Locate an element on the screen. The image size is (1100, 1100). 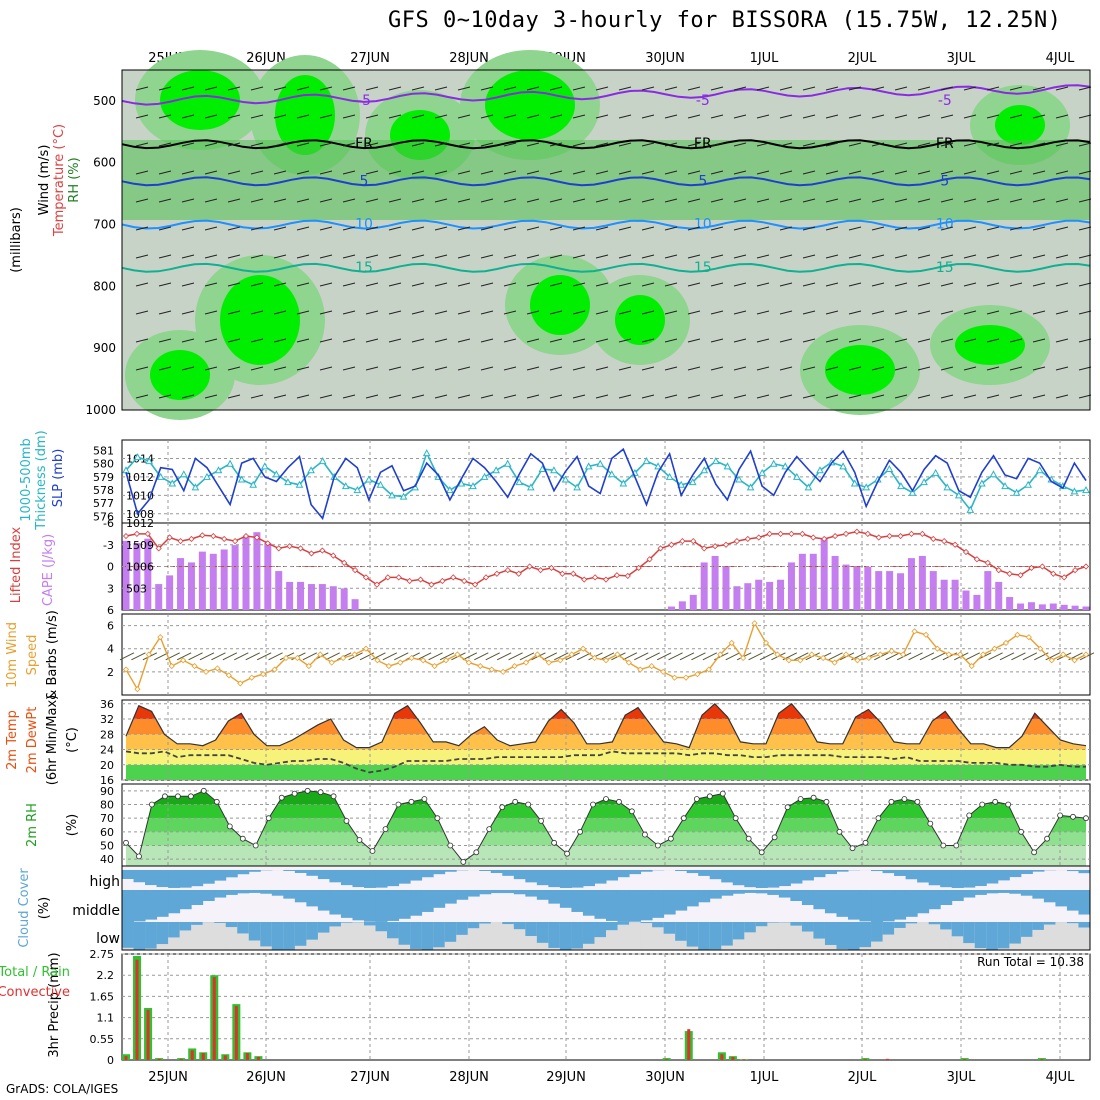
legend-total-rain: Total / Rain is located at coordinates (35, 972).